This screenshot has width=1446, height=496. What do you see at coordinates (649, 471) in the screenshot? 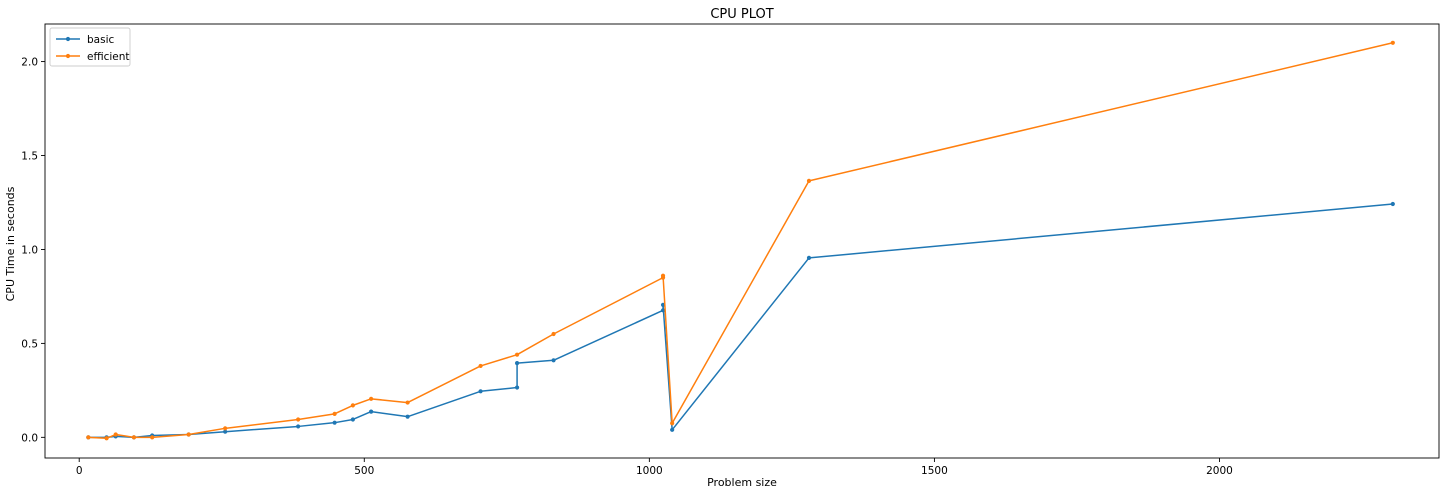
I see `x-tick-label: 1000` at bounding box center [649, 471].